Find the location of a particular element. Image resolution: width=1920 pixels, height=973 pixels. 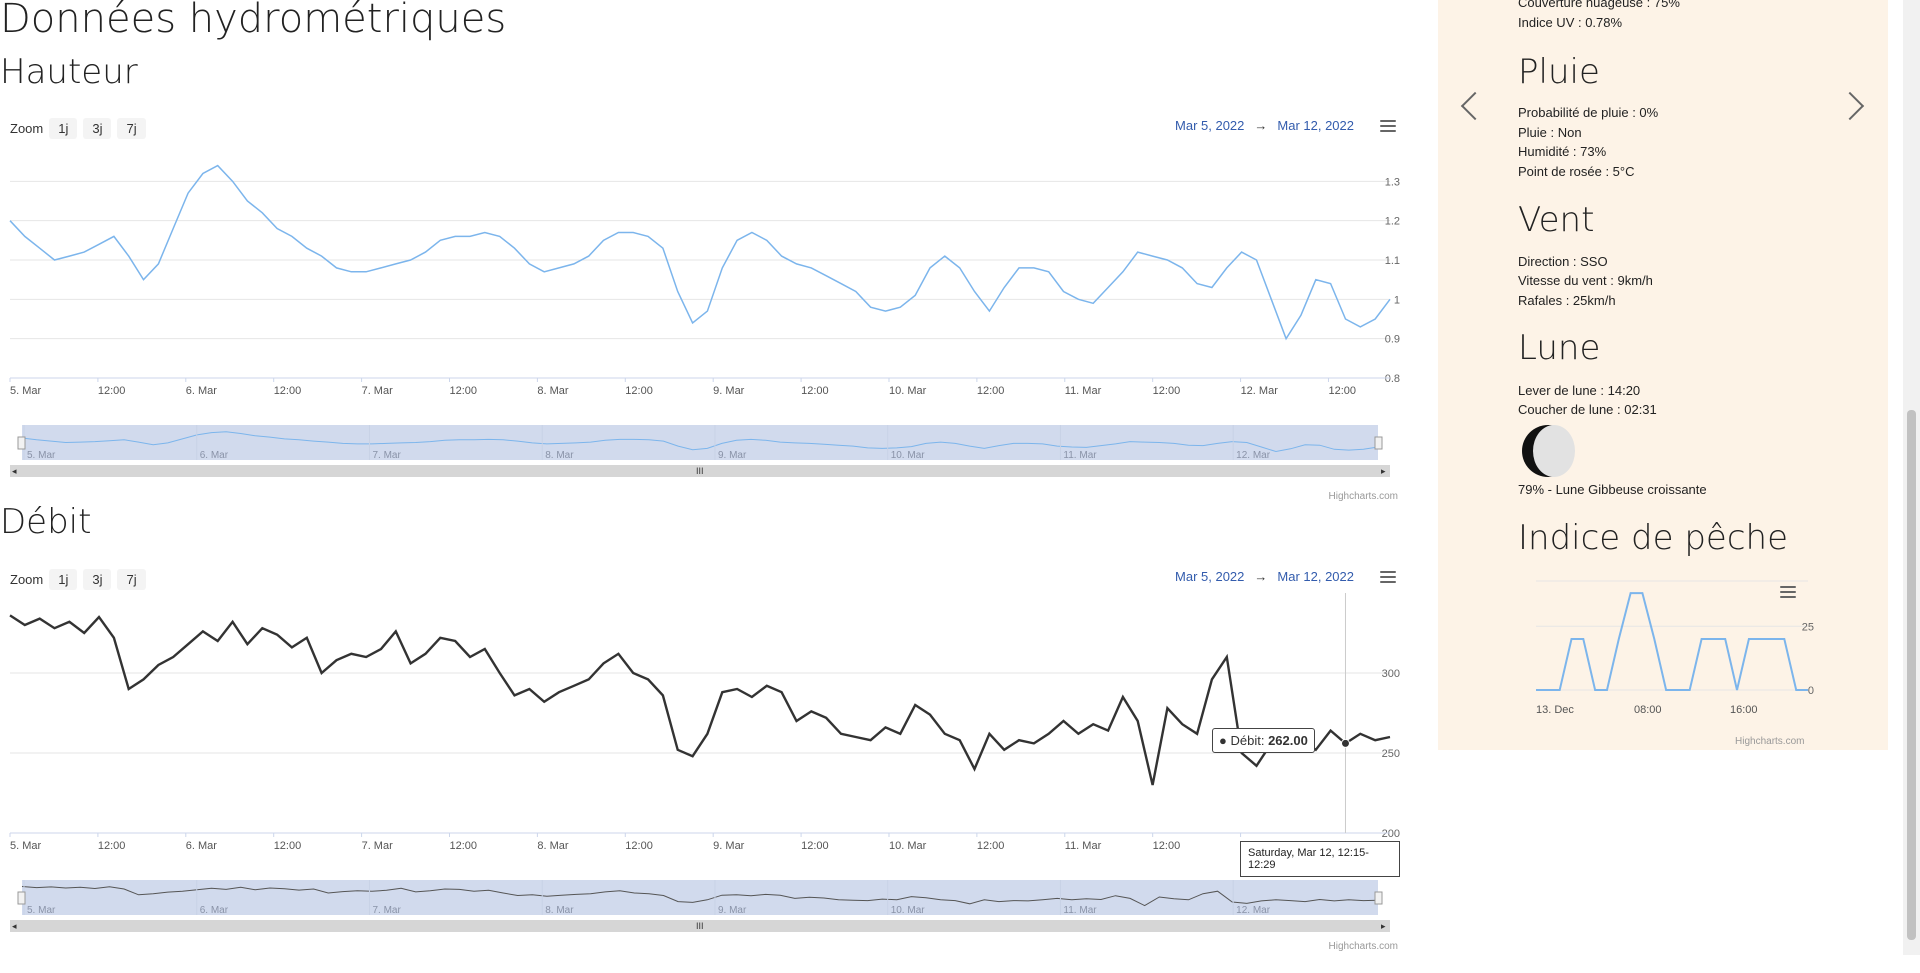

y-tick-label: 300 is located at coordinates (1391, 674).